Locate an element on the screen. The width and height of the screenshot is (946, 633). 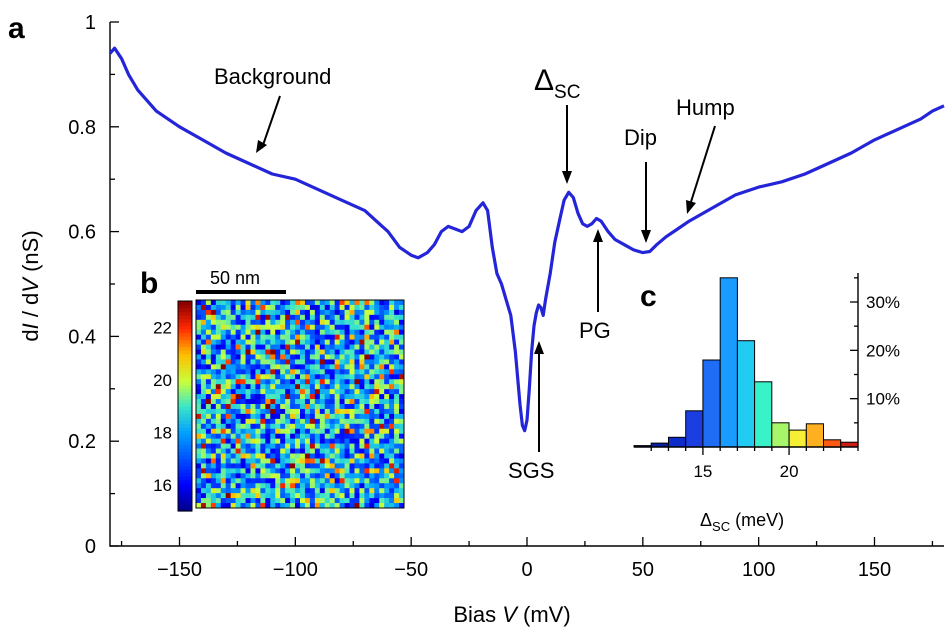
arrowhead-background is located at coordinates (261, 146).